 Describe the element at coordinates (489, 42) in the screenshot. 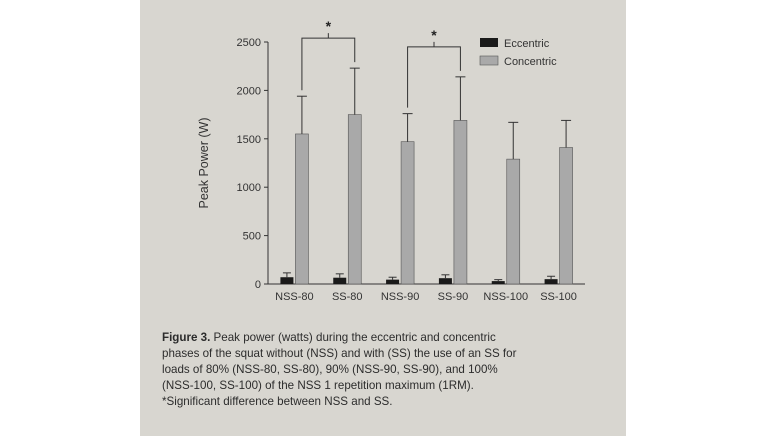

I see `legend-swatch-eccentric` at that location.